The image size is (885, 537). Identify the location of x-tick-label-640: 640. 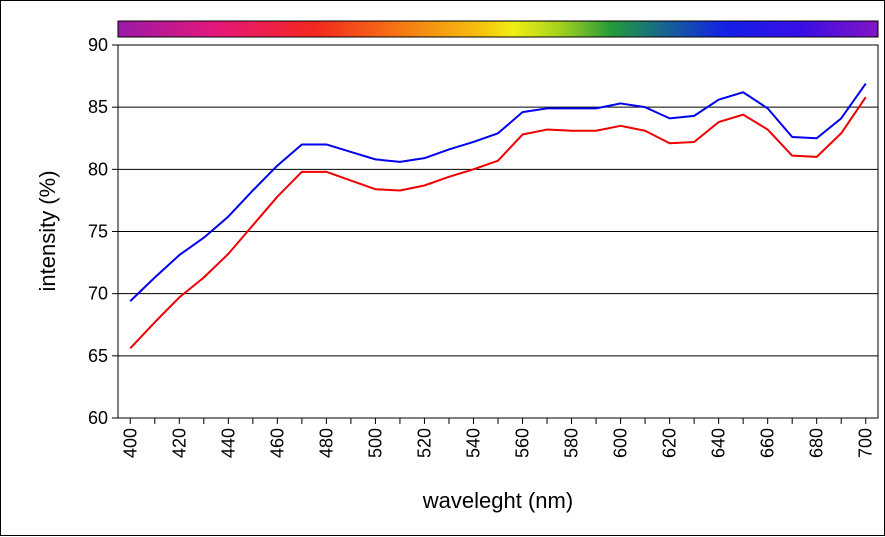
(719, 443).